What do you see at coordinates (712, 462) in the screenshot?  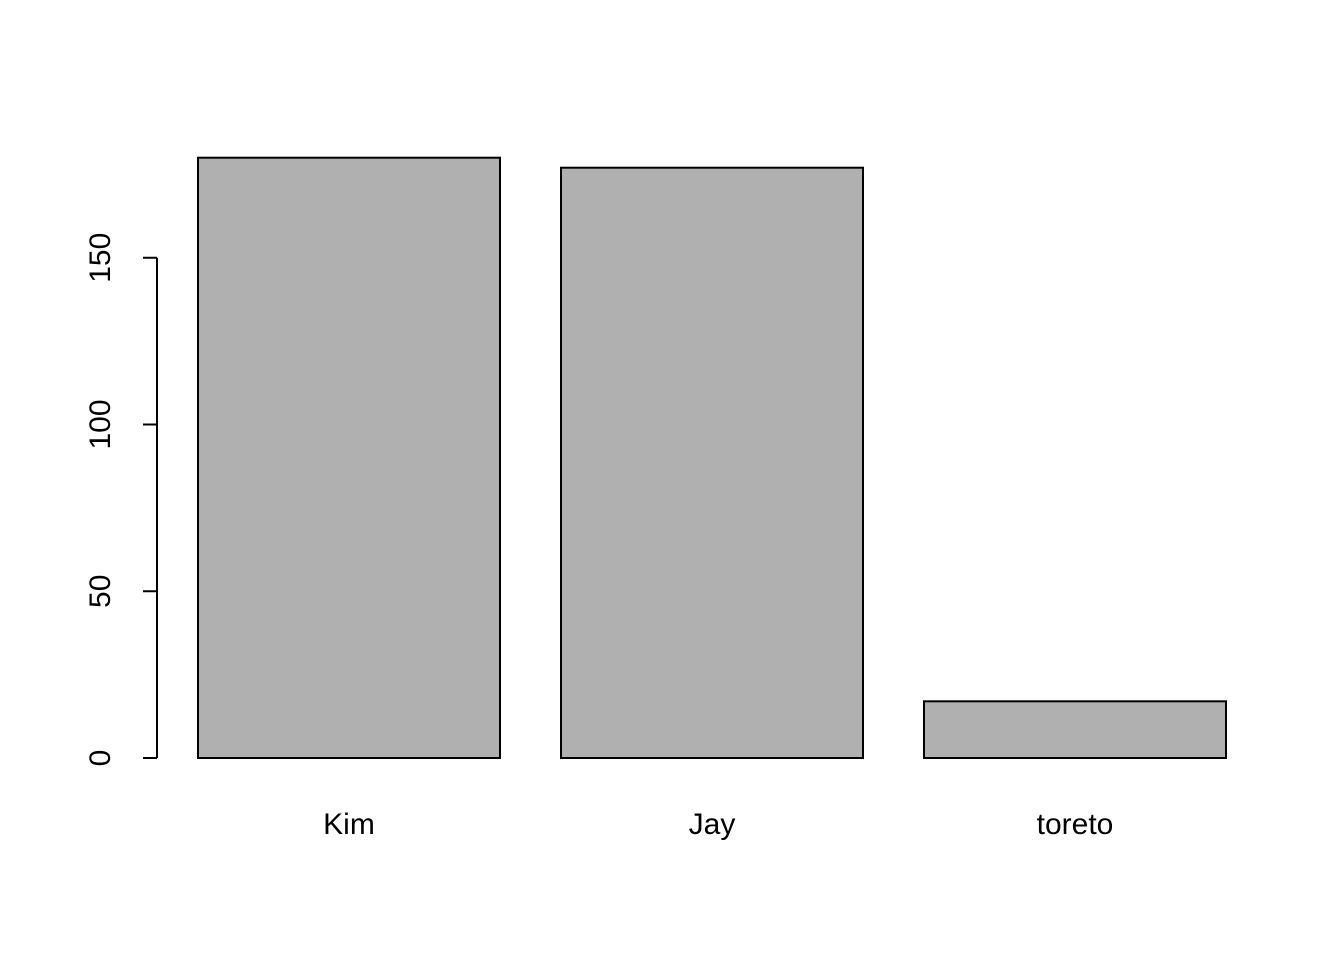 I see `bar-jay` at bounding box center [712, 462].